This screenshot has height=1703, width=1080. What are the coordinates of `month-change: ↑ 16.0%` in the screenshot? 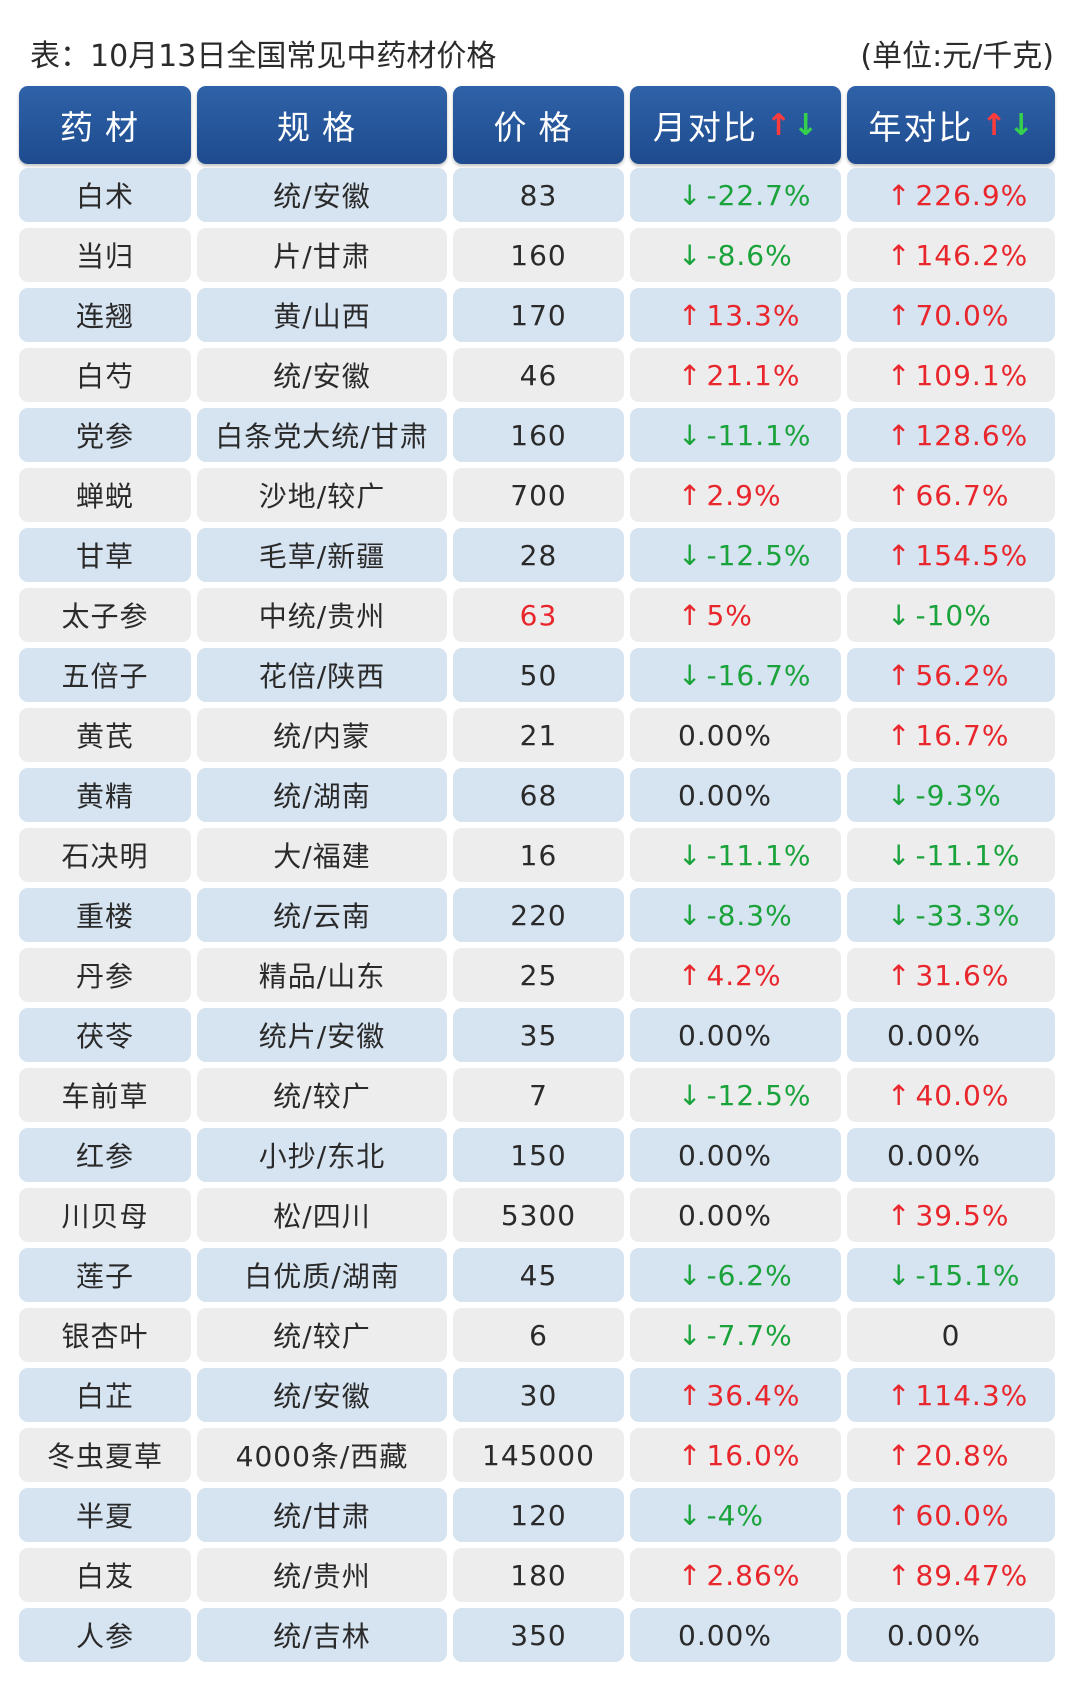 It's located at (735, 1455).